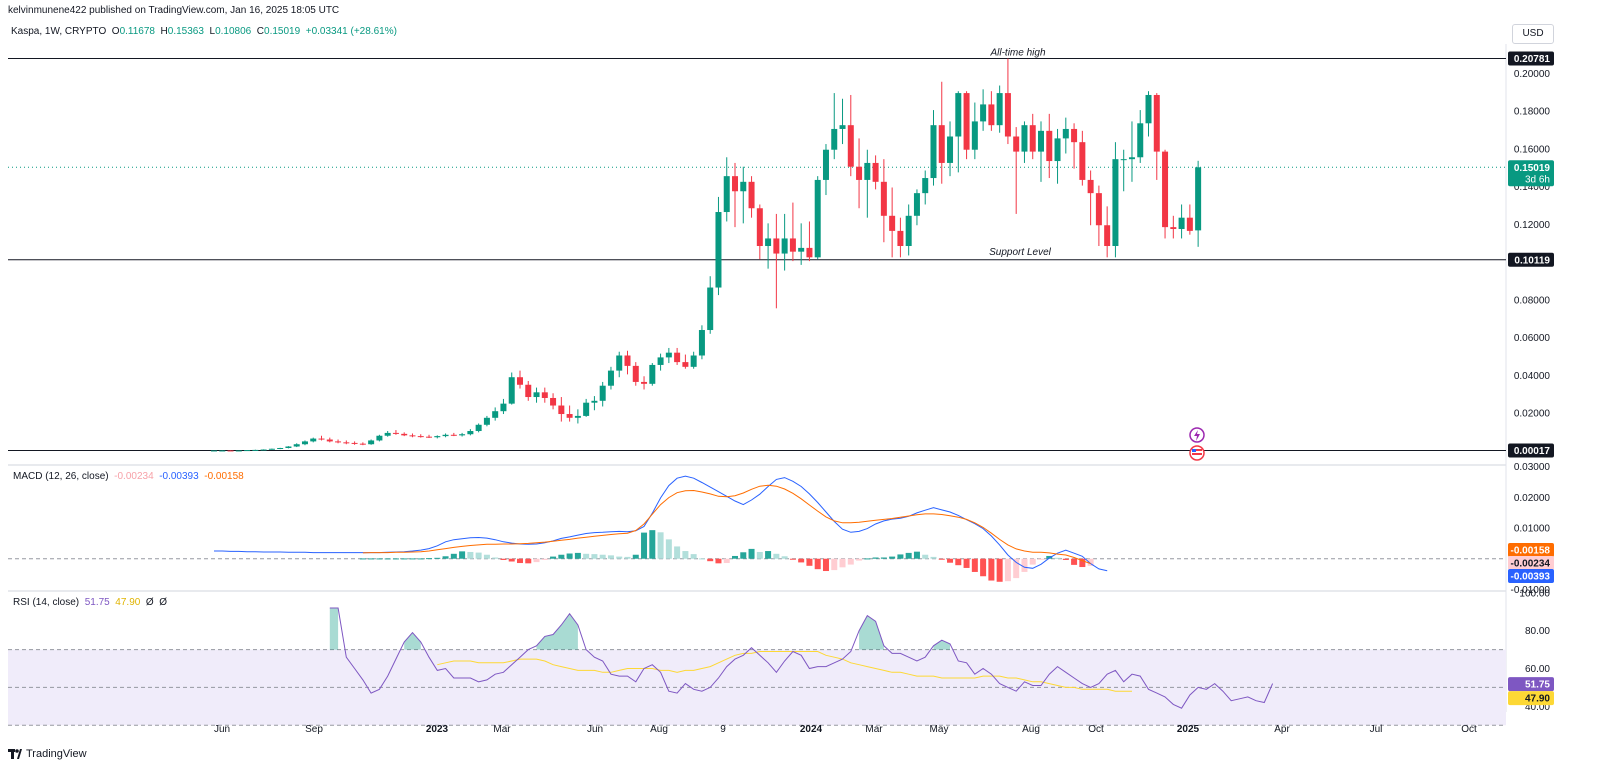 The height and width of the screenshot is (782, 1600). I want to click on level-price-tag: 0.20781, so click(1532, 59).